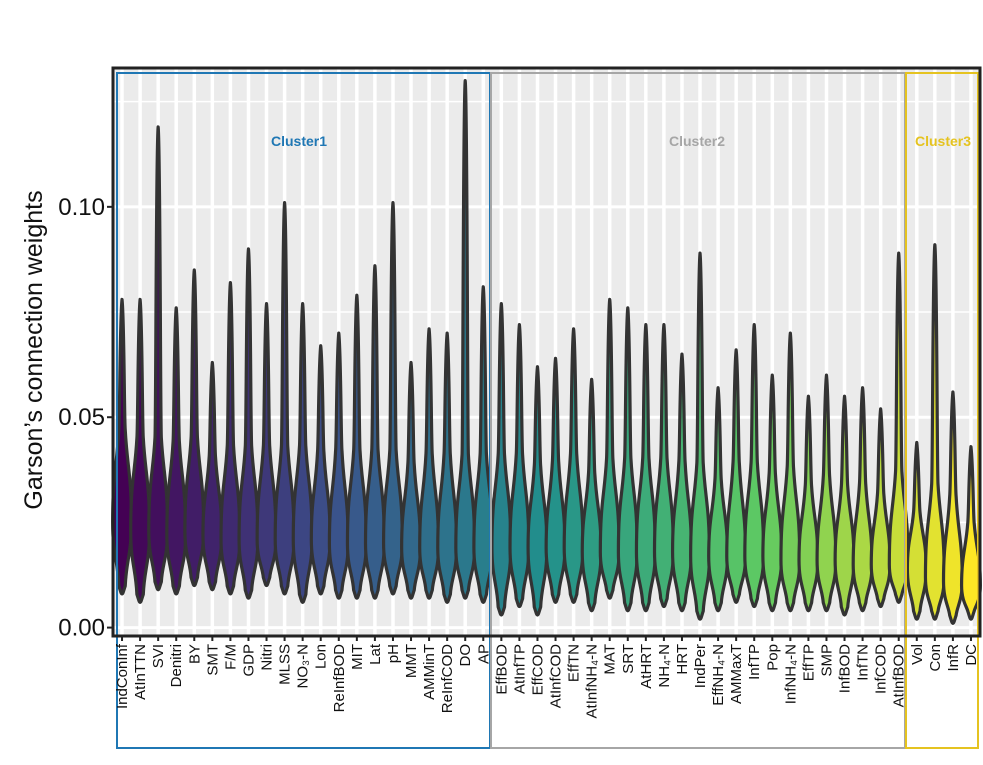 This screenshot has height=765, width=983. What do you see at coordinates (700, 666) in the screenshot?
I see `x-tick-label: IndPer` at bounding box center [700, 666].